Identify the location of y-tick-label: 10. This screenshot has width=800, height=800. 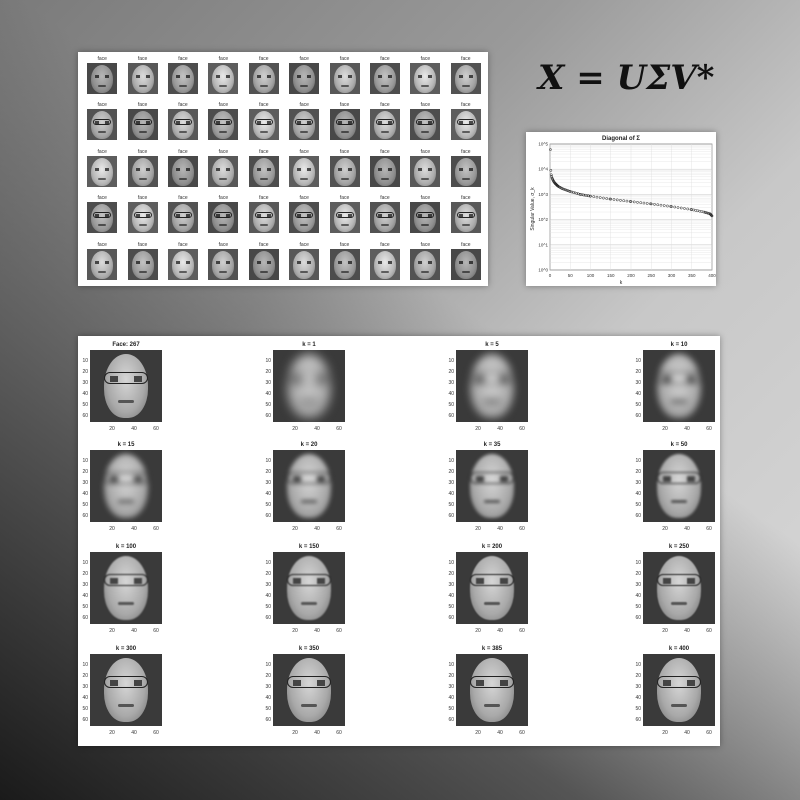
(638, 665).